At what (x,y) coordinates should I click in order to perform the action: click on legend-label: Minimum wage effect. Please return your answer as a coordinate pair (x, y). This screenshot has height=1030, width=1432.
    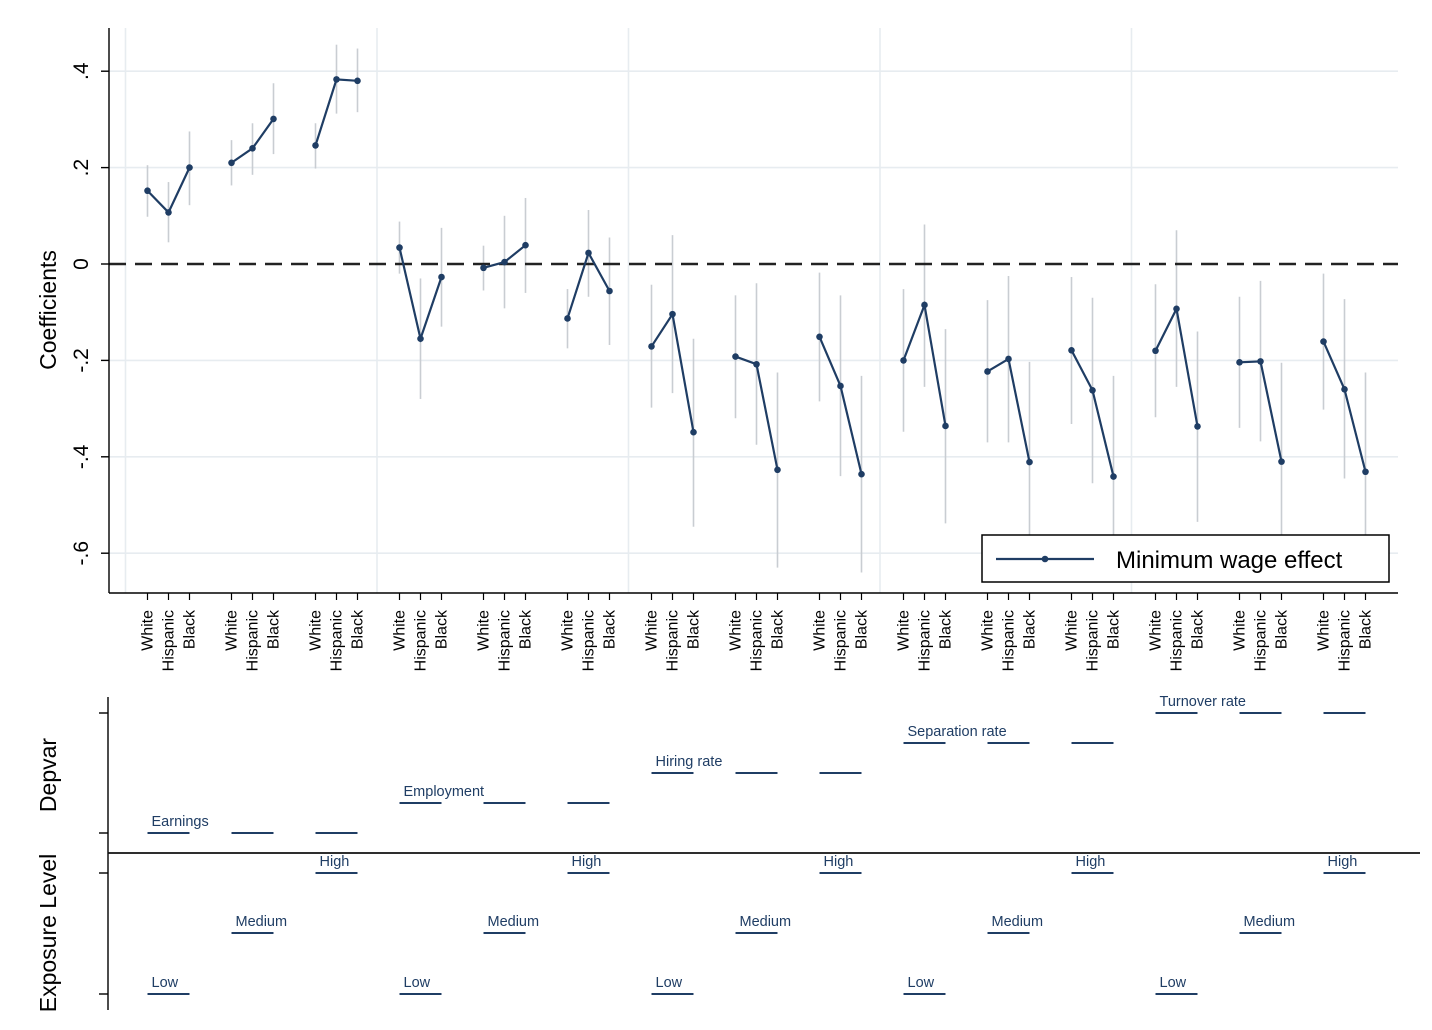
    Looking at the image, I should click on (1229, 560).